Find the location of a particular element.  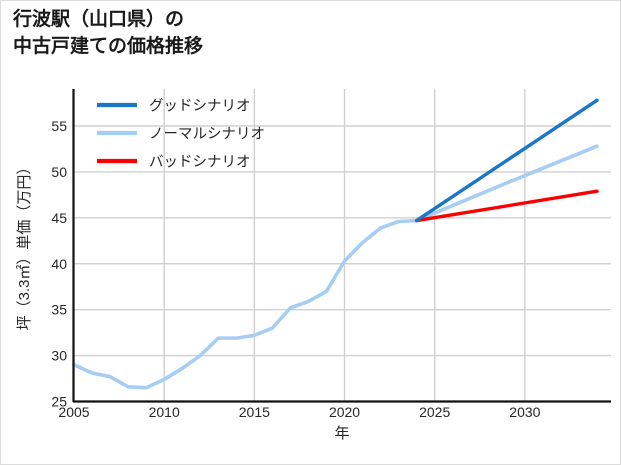

x-tick-label: 2010 is located at coordinates (164, 412).